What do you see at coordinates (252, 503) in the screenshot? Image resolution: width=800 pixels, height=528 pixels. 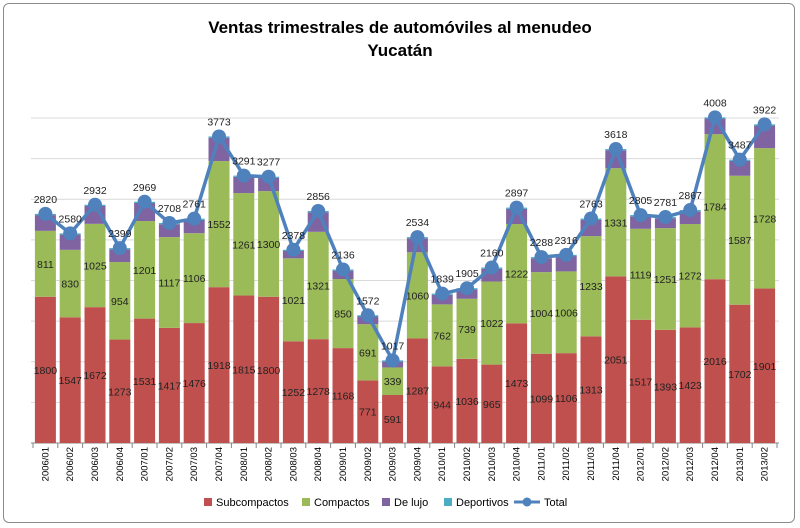 I see `legend-label: Subcompactos` at bounding box center [252, 503].